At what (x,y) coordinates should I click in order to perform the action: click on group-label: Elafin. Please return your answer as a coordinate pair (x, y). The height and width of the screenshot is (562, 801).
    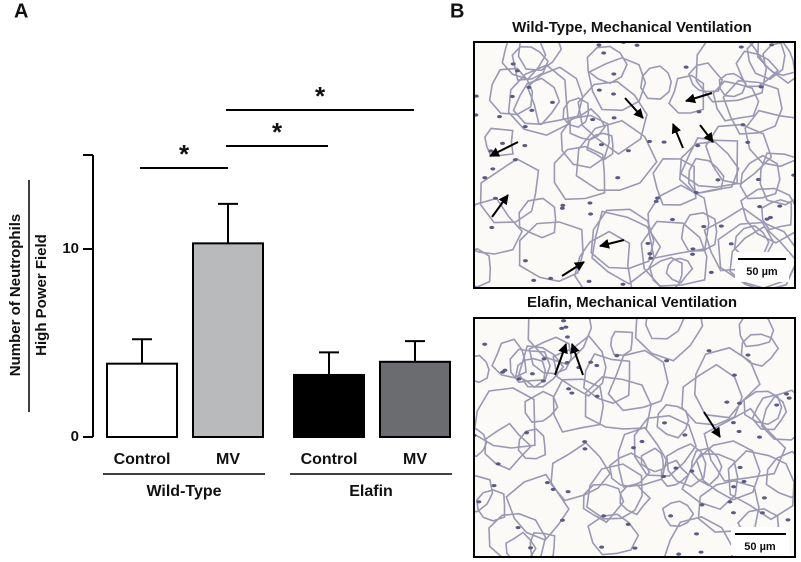
    Looking at the image, I should click on (371, 491).